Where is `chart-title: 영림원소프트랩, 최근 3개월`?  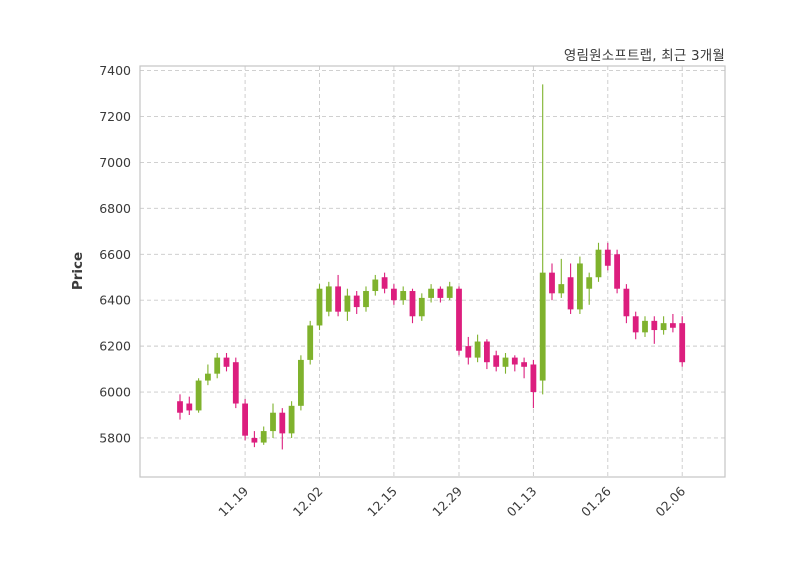 chart-title: 영림원소프트랩, 최근 3개월 is located at coordinates (644, 56).